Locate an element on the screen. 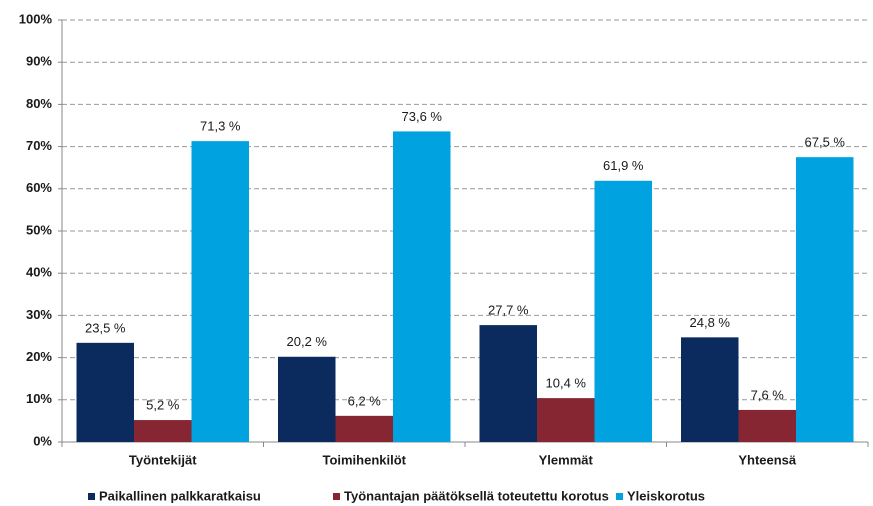 This screenshot has width=873, height=506. y-tick-label: 50% is located at coordinates (39, 229).